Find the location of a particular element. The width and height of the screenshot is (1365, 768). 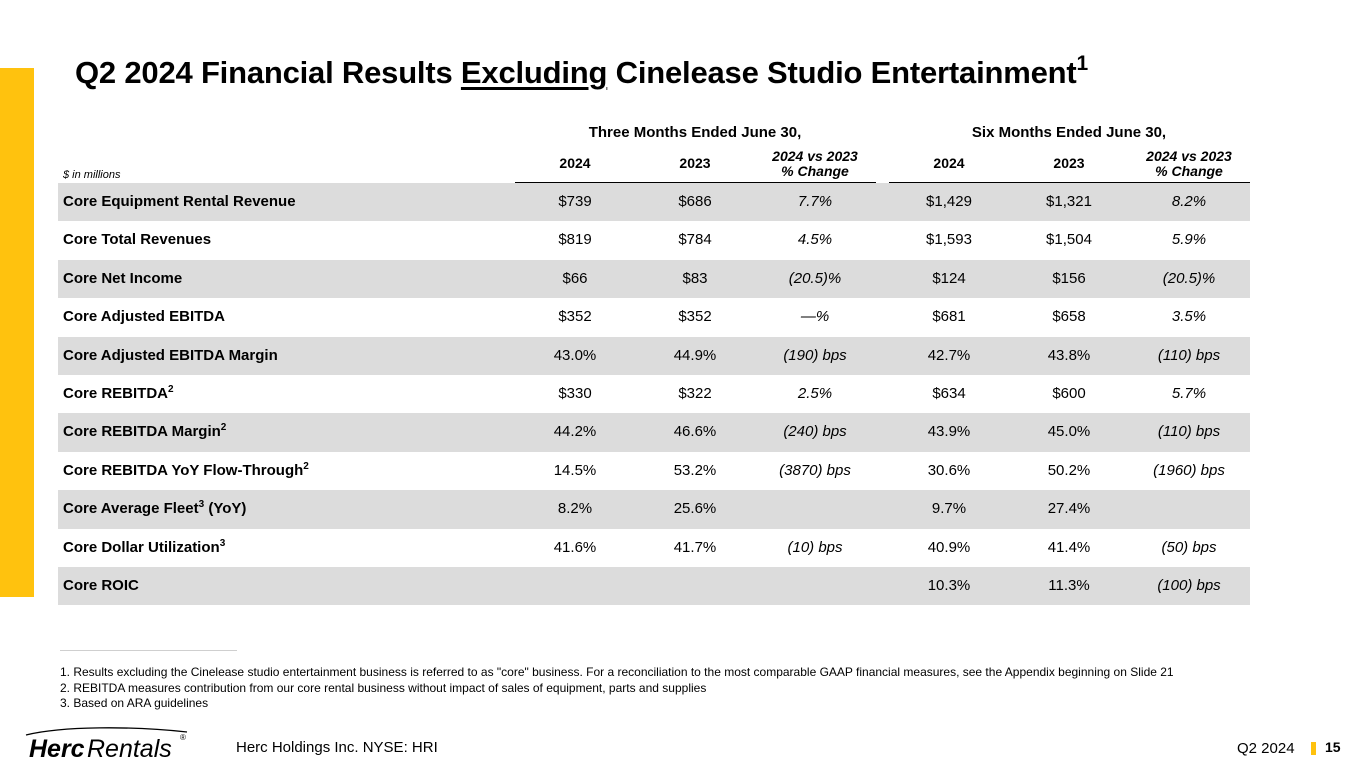

table-cell: 45.0% is located at coordinates (1069, 432).